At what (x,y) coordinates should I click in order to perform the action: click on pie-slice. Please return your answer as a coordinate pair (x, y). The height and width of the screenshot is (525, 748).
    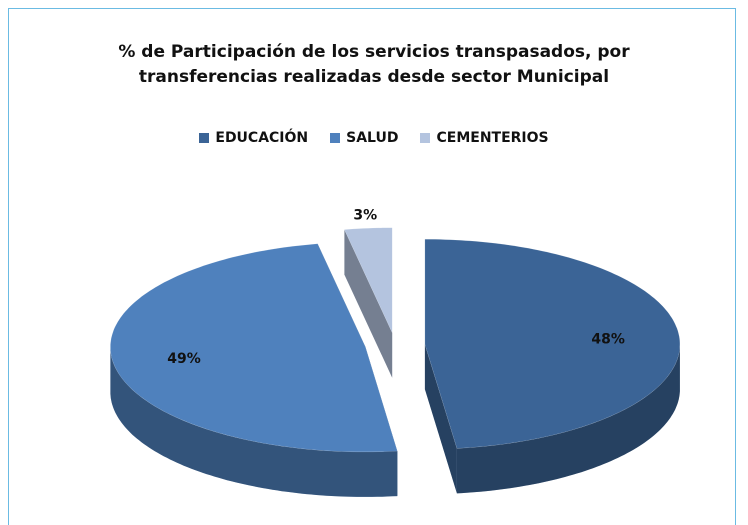
    Looking at the image, I should click on (368, 302).